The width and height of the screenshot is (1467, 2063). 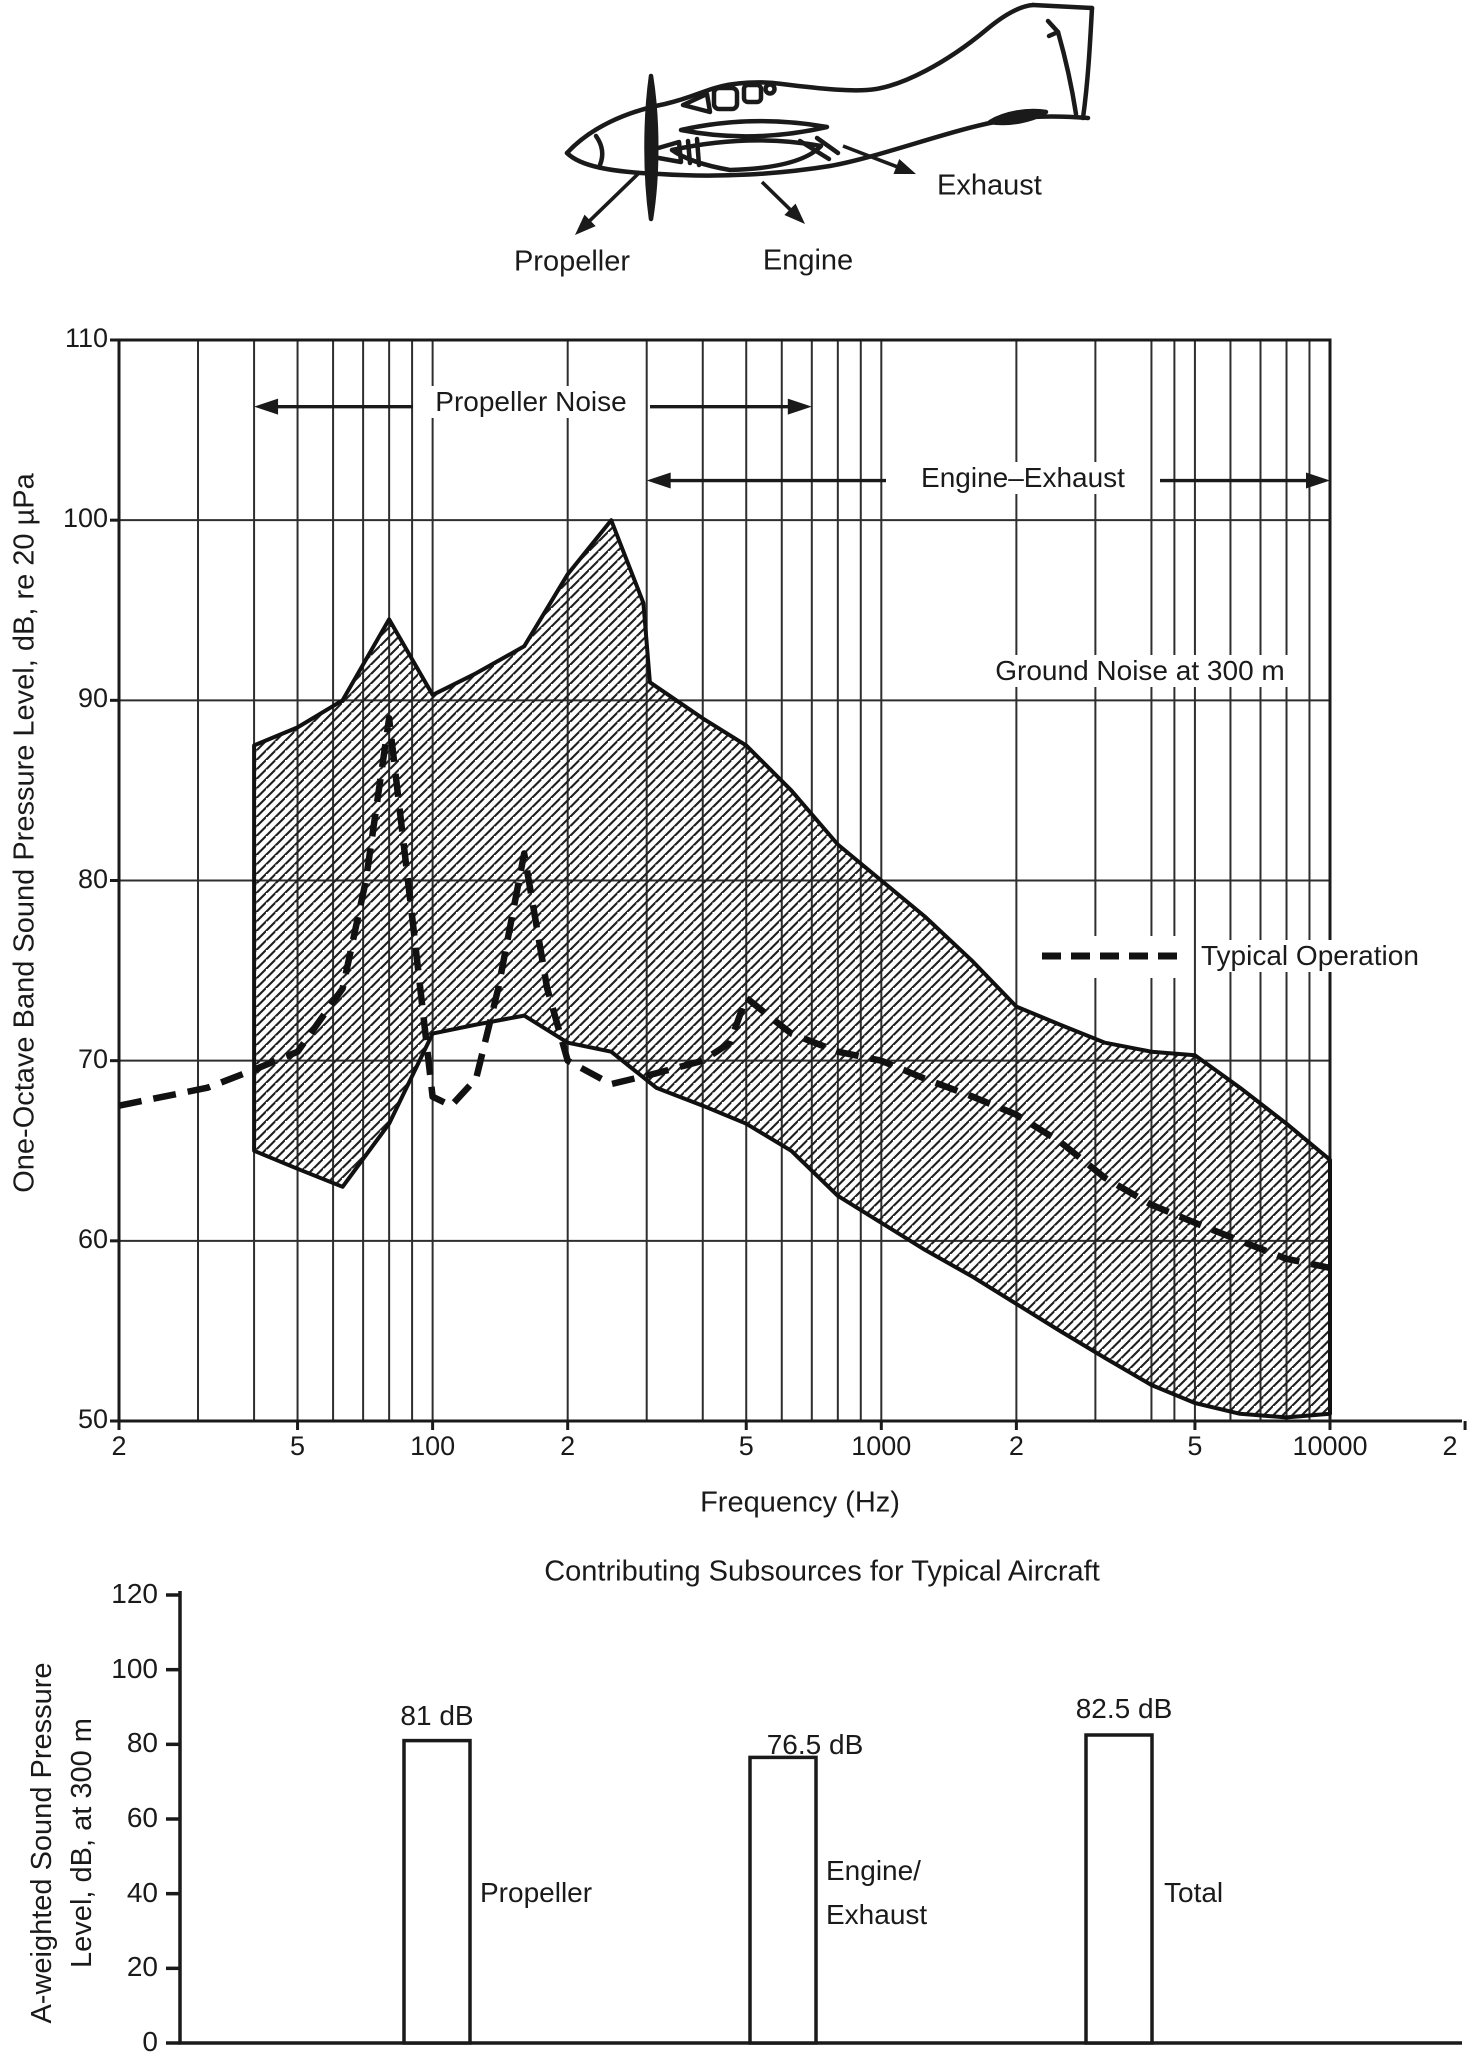 I want to click on bar-engine-exhaust, so click(x=783, y=1900).